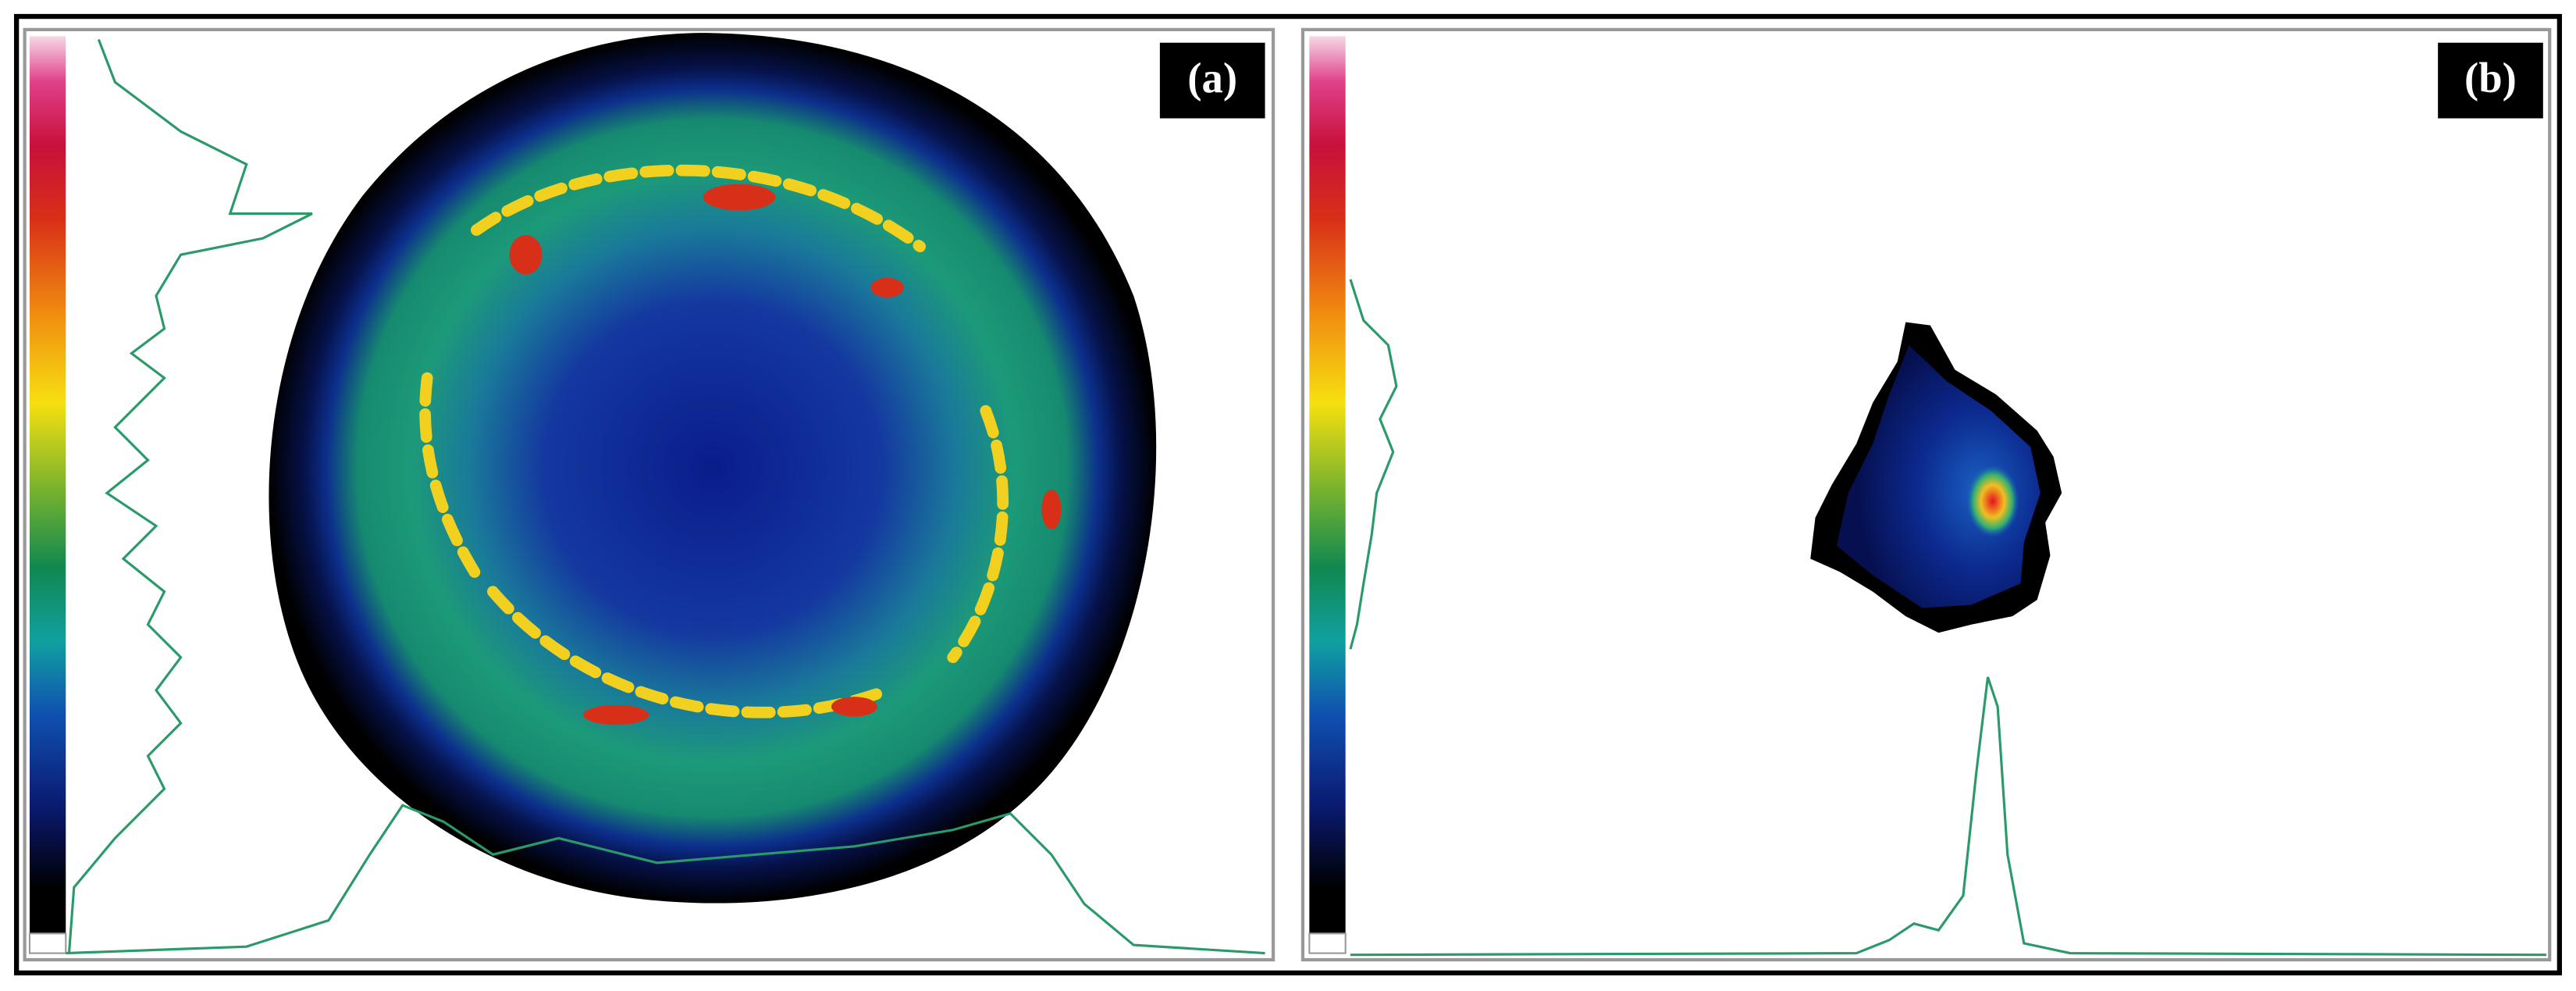 The height and width of the screenshot is (991, 2576). I want to click on panel-label: (a), so click(1212, 78).